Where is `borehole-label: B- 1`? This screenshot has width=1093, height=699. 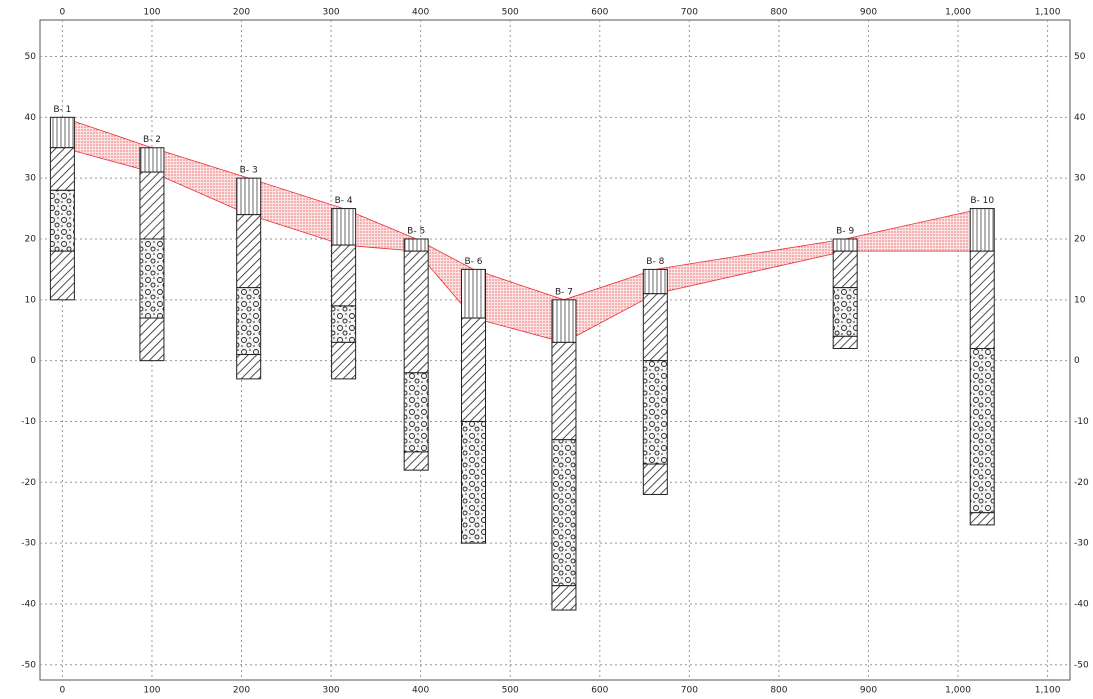
borehole-label: B- 1 is located at coordinates (62, 110).